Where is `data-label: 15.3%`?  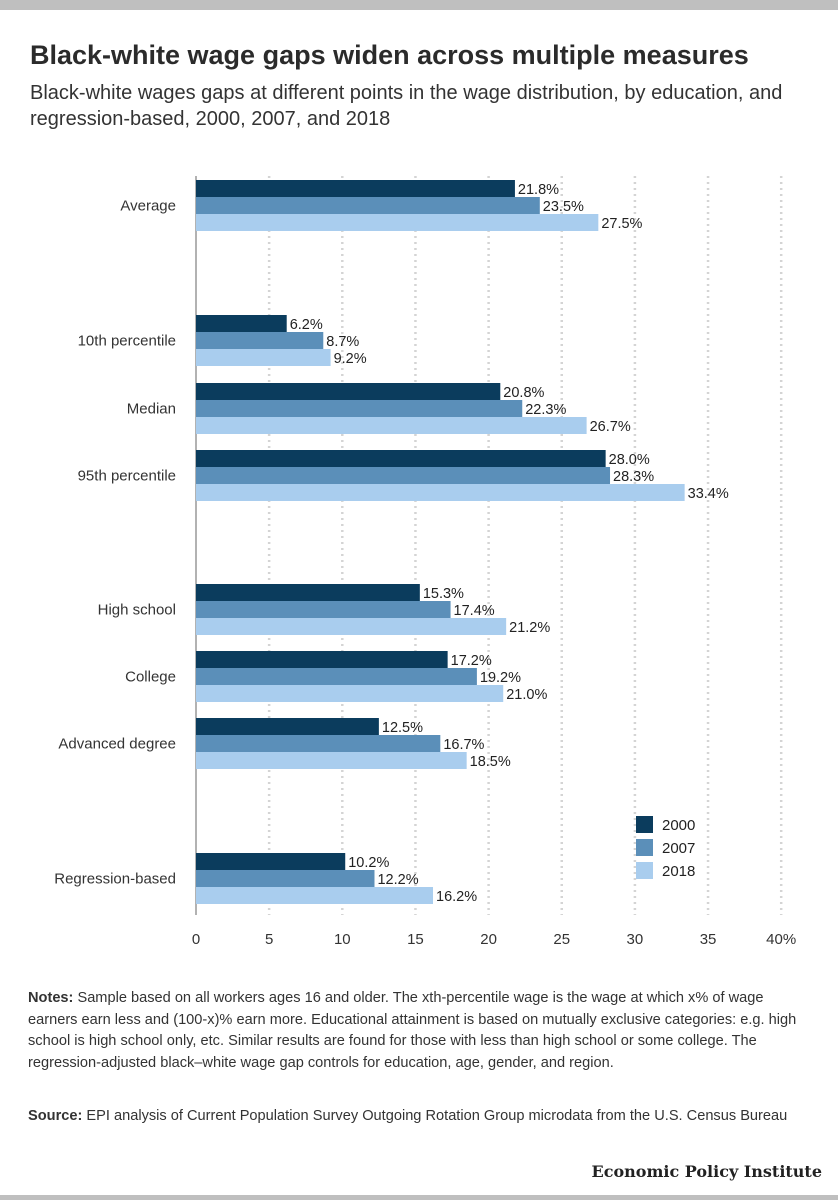
data-label: 15.3% is located at coordinates (443, 594).